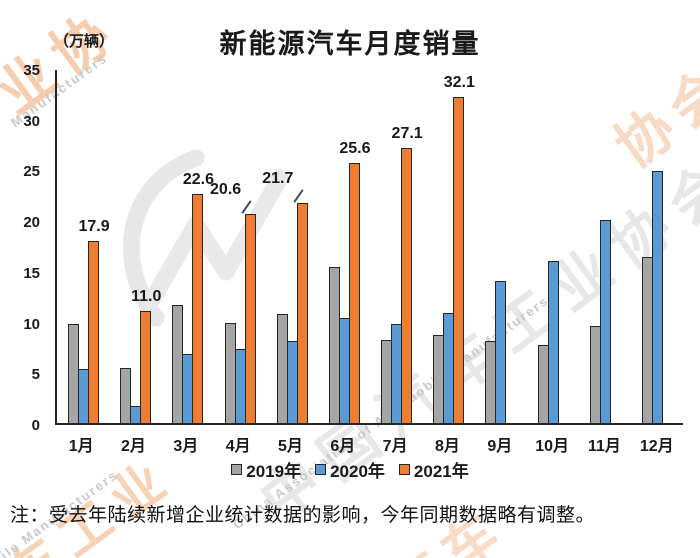  Describe the element at coordinates (126, 395) in the screenshot. I see `bar-2019年-2月` at that location.